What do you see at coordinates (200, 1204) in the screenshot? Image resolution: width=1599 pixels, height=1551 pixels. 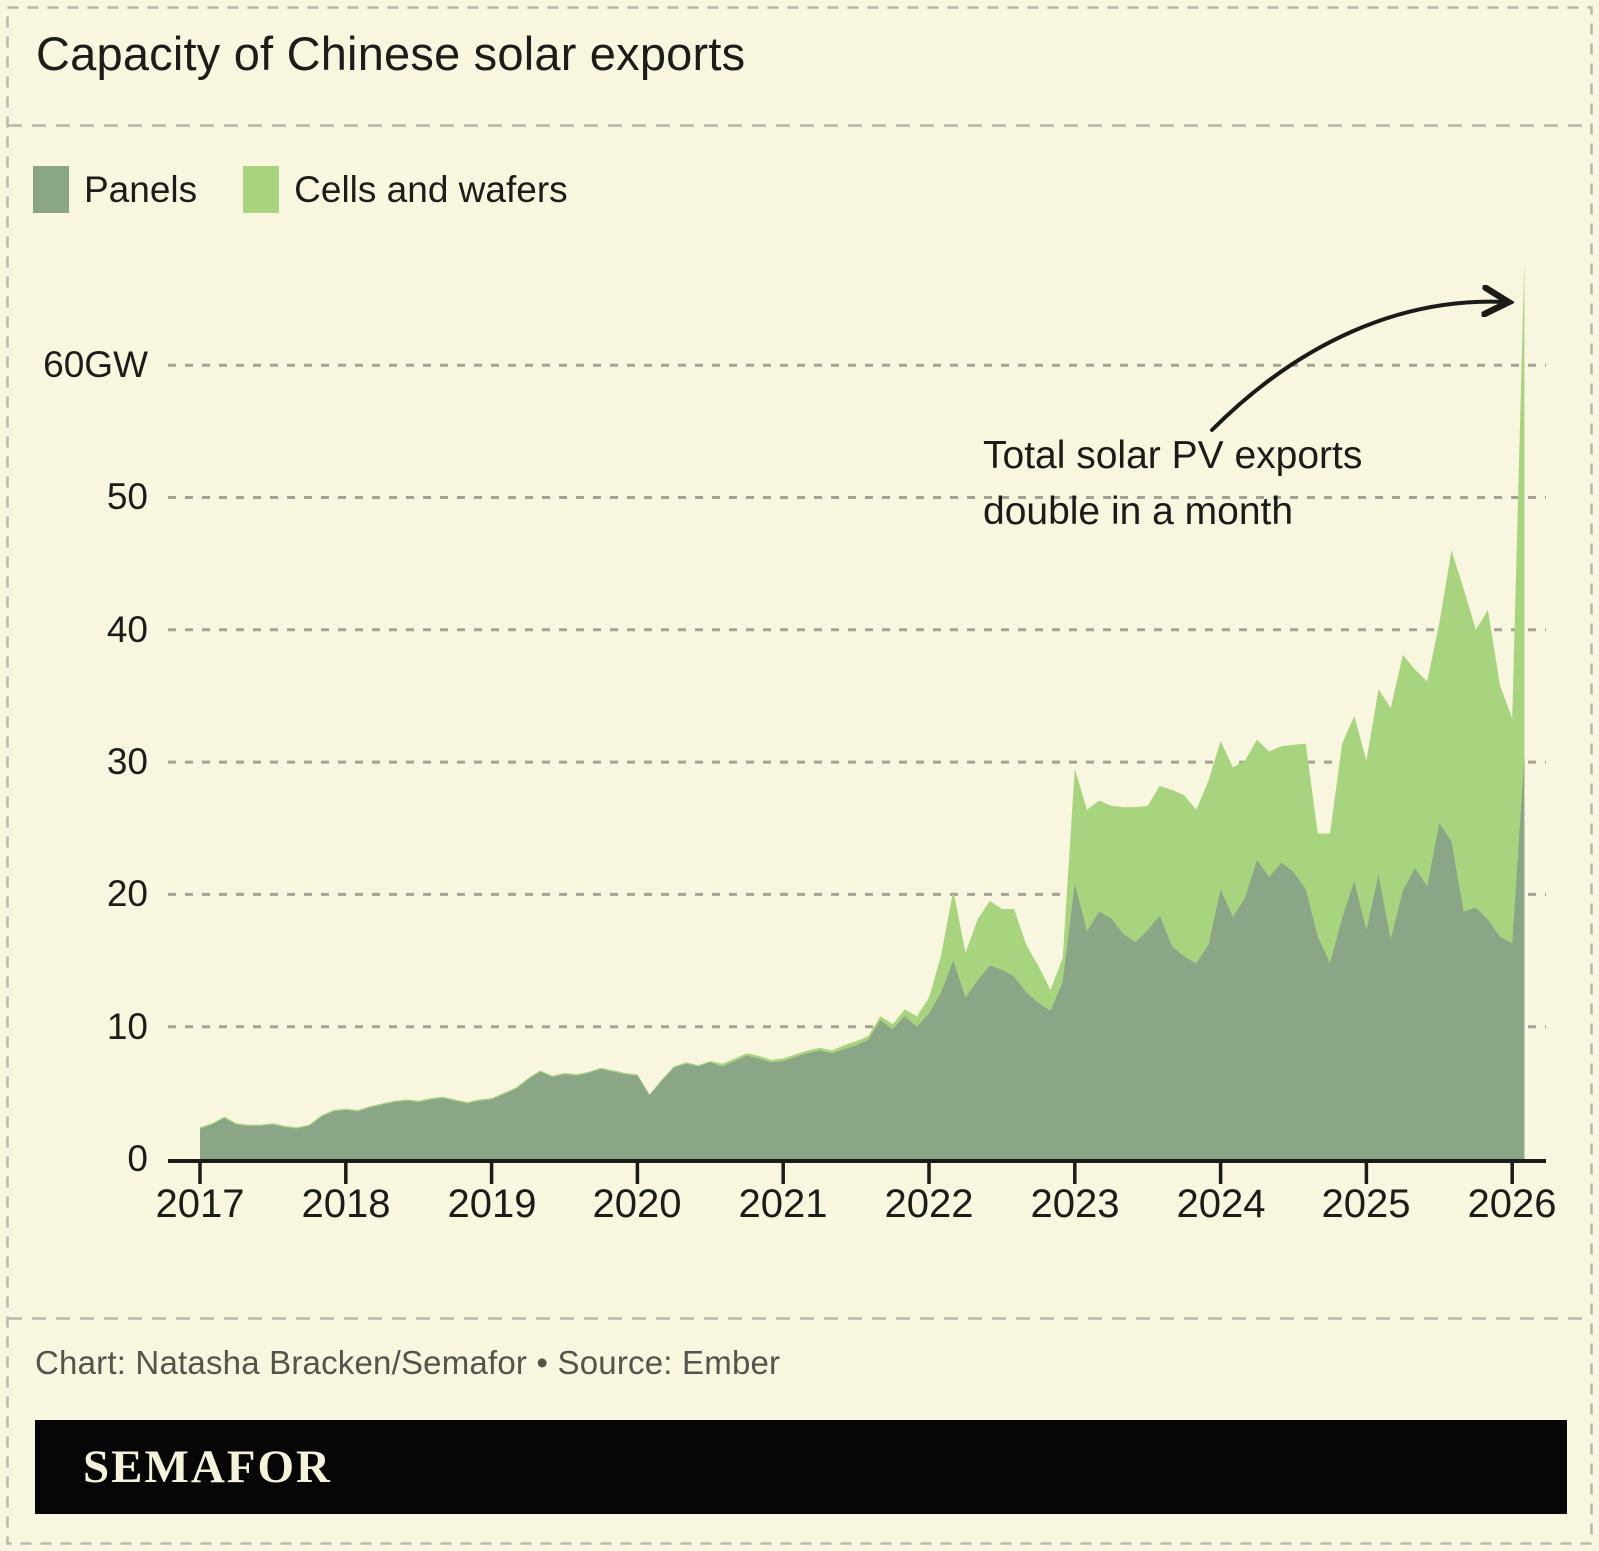 I see `x-axis-label-2017: 2017` at bounding box center [200, 1204].